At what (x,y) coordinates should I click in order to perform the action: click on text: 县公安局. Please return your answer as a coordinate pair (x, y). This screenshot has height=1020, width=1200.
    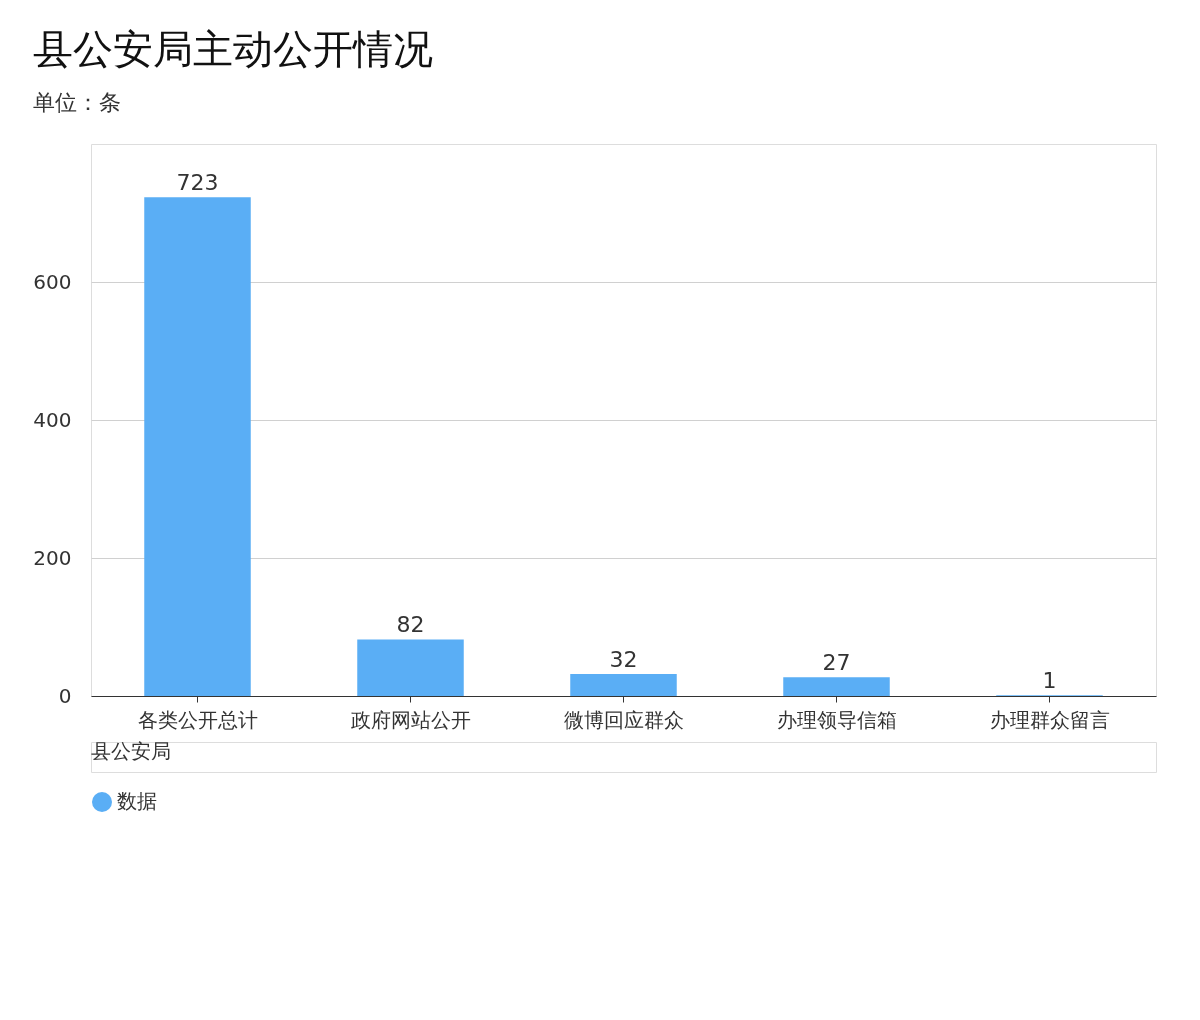
    Looking at the image, I should click on (131, 751).